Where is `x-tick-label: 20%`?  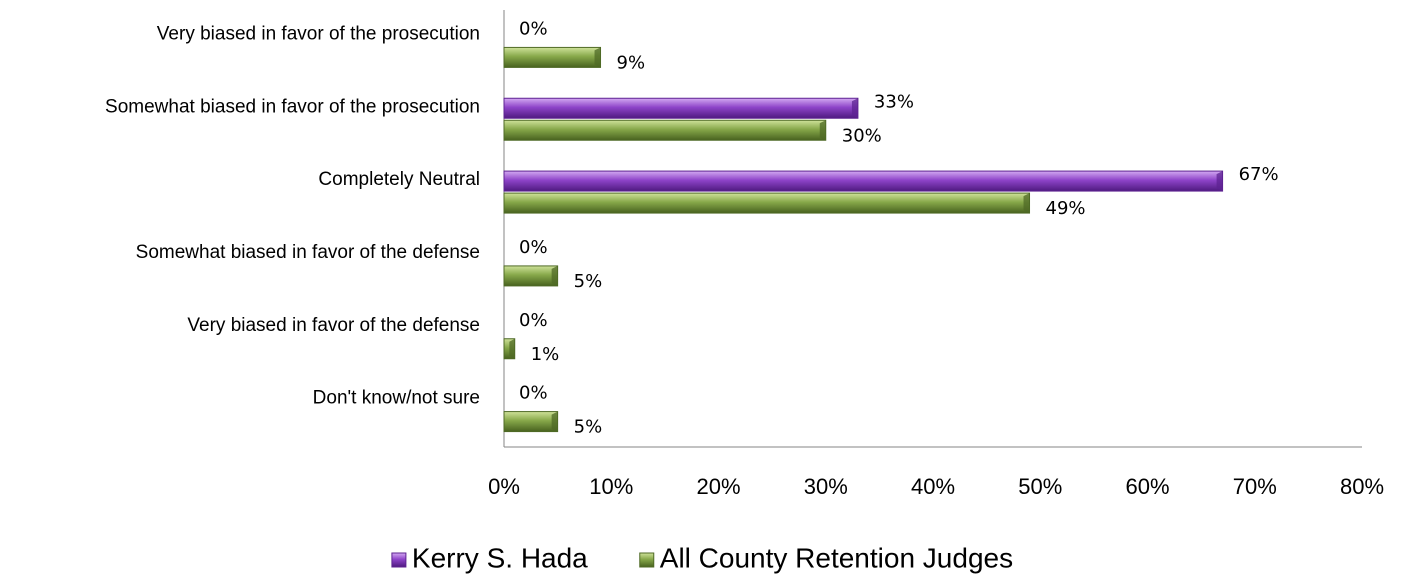 x-tick-label: 20% is located at coordinates (718, 486).